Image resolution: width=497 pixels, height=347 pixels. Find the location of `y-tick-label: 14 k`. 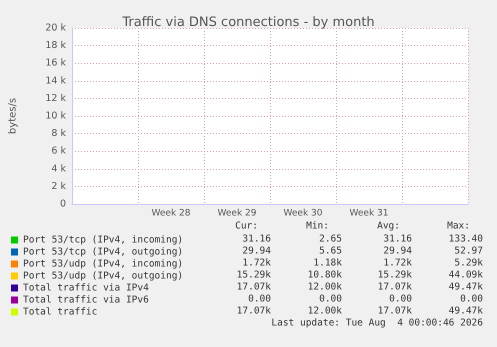

y-tick-label: 14 k is located at coordinates (55, 80).